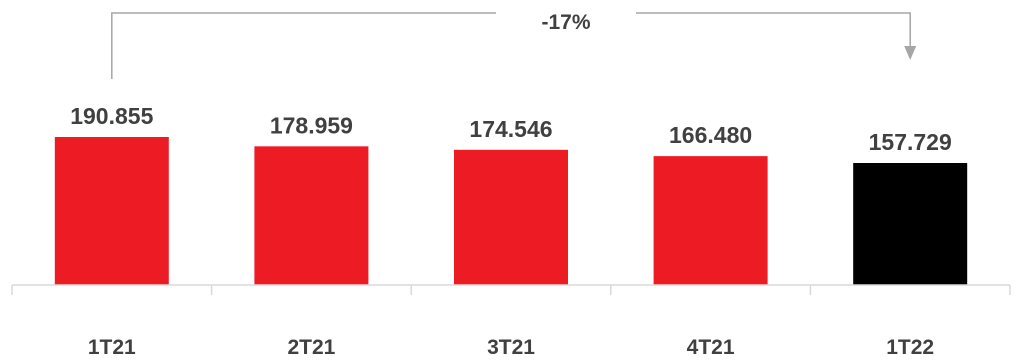 The height and width of the screenshot is (360, 1019). What do you see at coordinates (511, 289) in the screenshot?
I see `x-axis` at bounding box center [511, 289].